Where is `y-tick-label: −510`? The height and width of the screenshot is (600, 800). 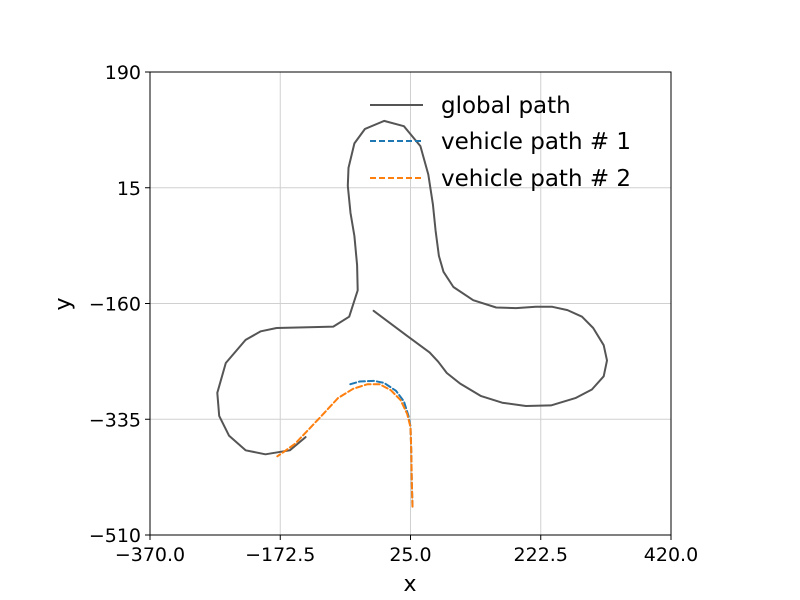 y-tick-label: −510 is located at coordinates (115, 536).